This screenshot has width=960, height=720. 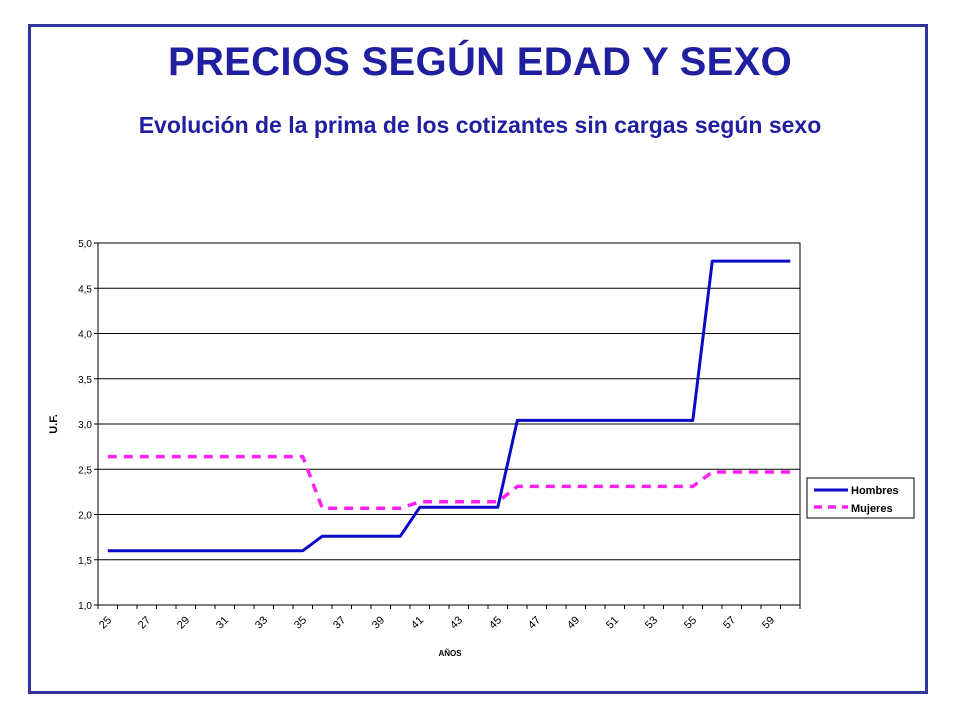 What do you see at coordinates (85, 335) in the screenshot?
I see `y-tick-label: 4,0` at bounding box center [85, 335].